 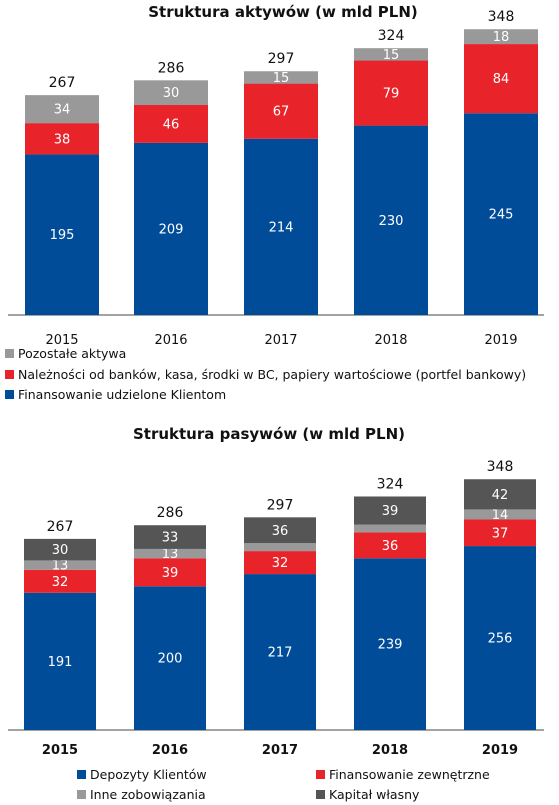 I want to click on data-label-3-2018: 39, so click(x=390, y=511).